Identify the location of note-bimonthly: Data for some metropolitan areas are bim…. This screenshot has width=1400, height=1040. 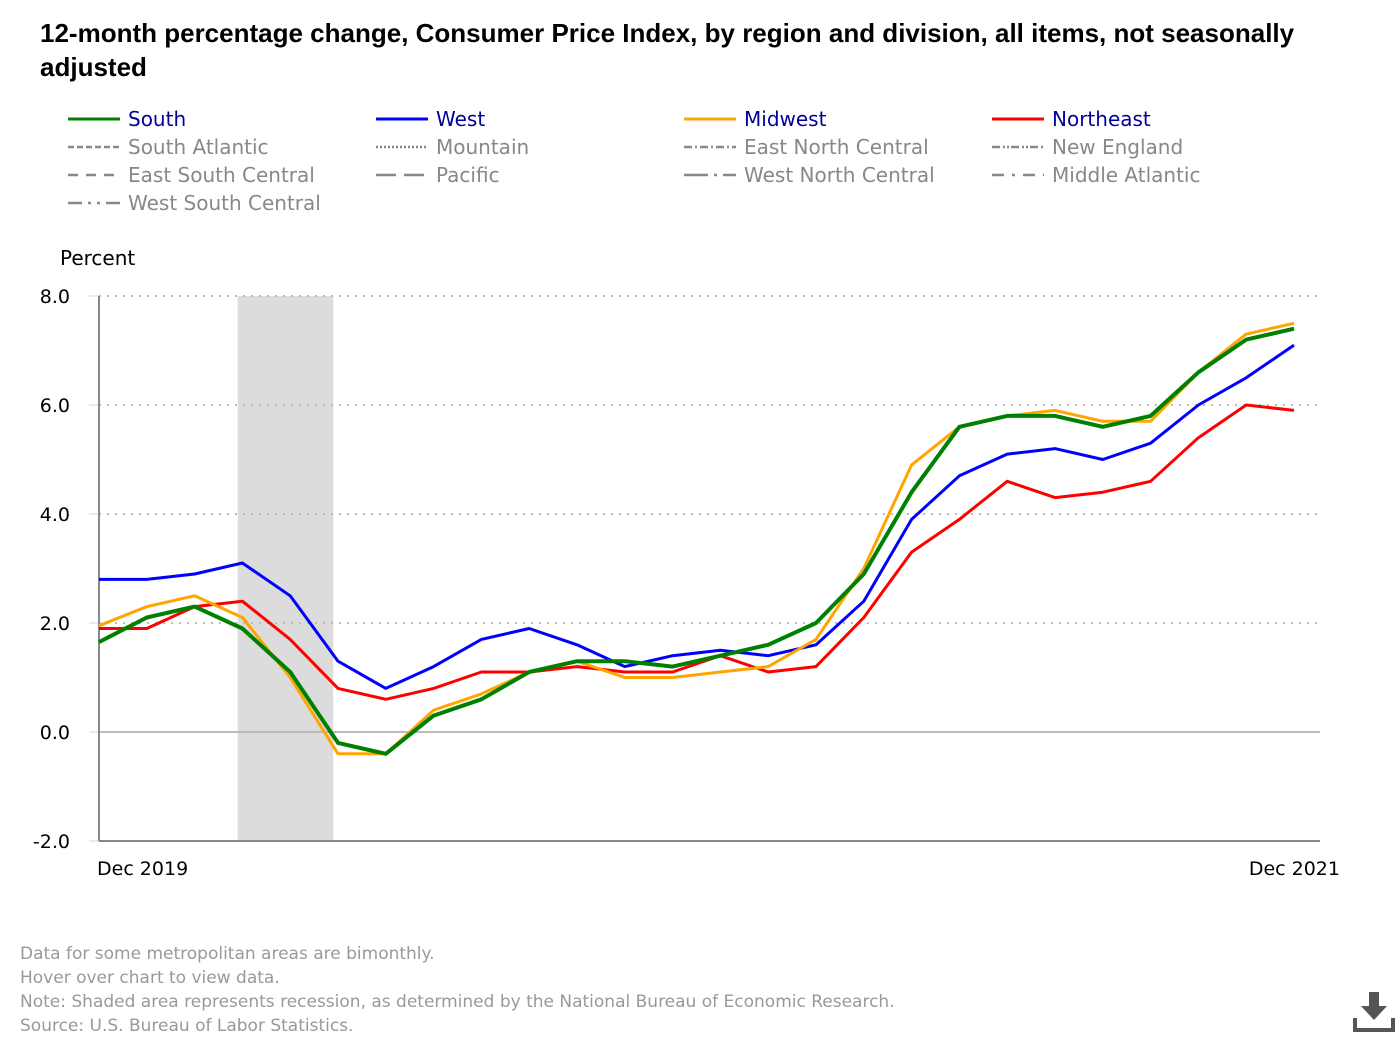
(227, 954).